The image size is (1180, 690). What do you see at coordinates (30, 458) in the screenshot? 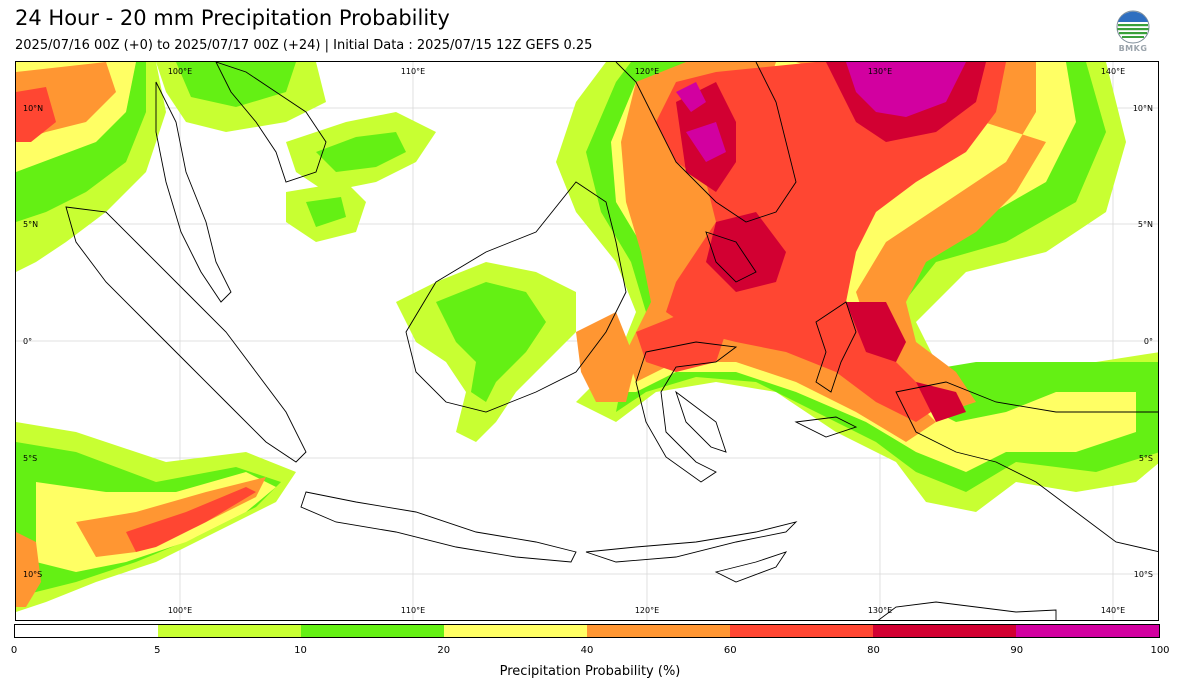
I see `lat-label-left: 5°S` at bounding box center [30, 458].